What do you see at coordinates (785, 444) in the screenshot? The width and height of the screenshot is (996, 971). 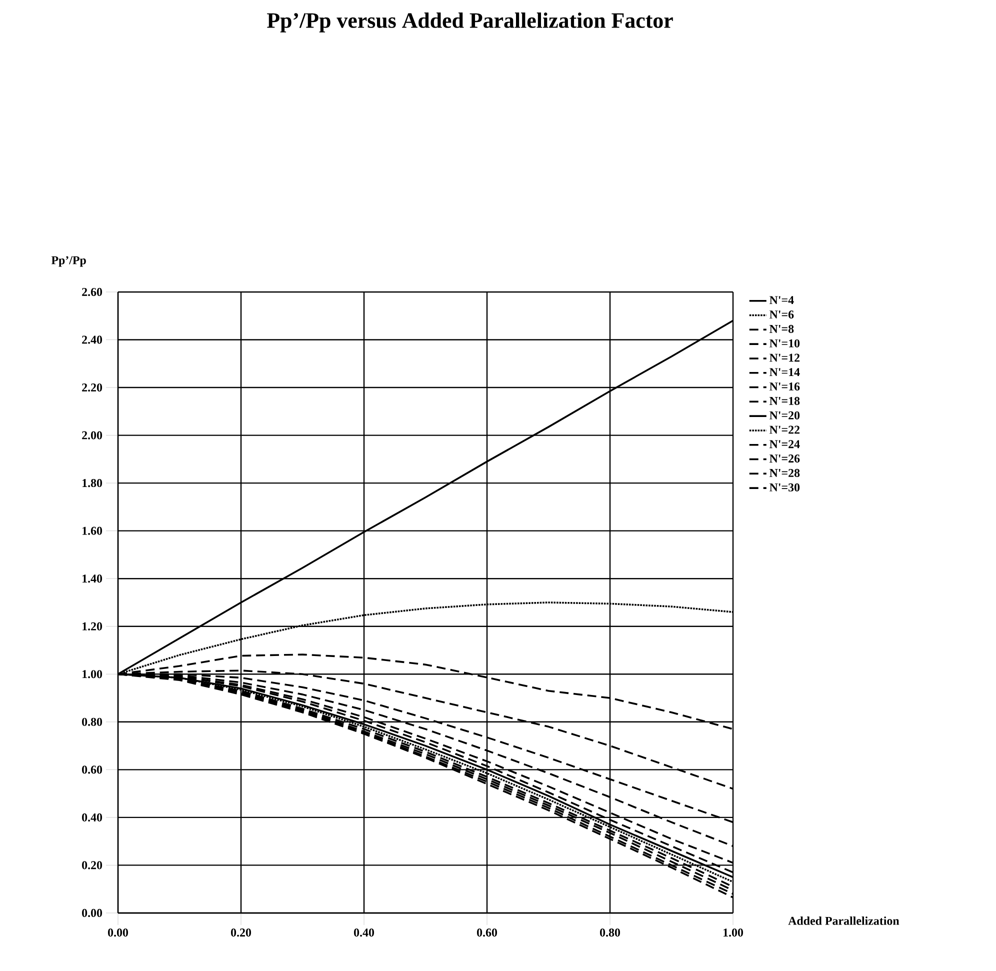 I see `legend-label: N'=24` at bounding box center [785, 444].